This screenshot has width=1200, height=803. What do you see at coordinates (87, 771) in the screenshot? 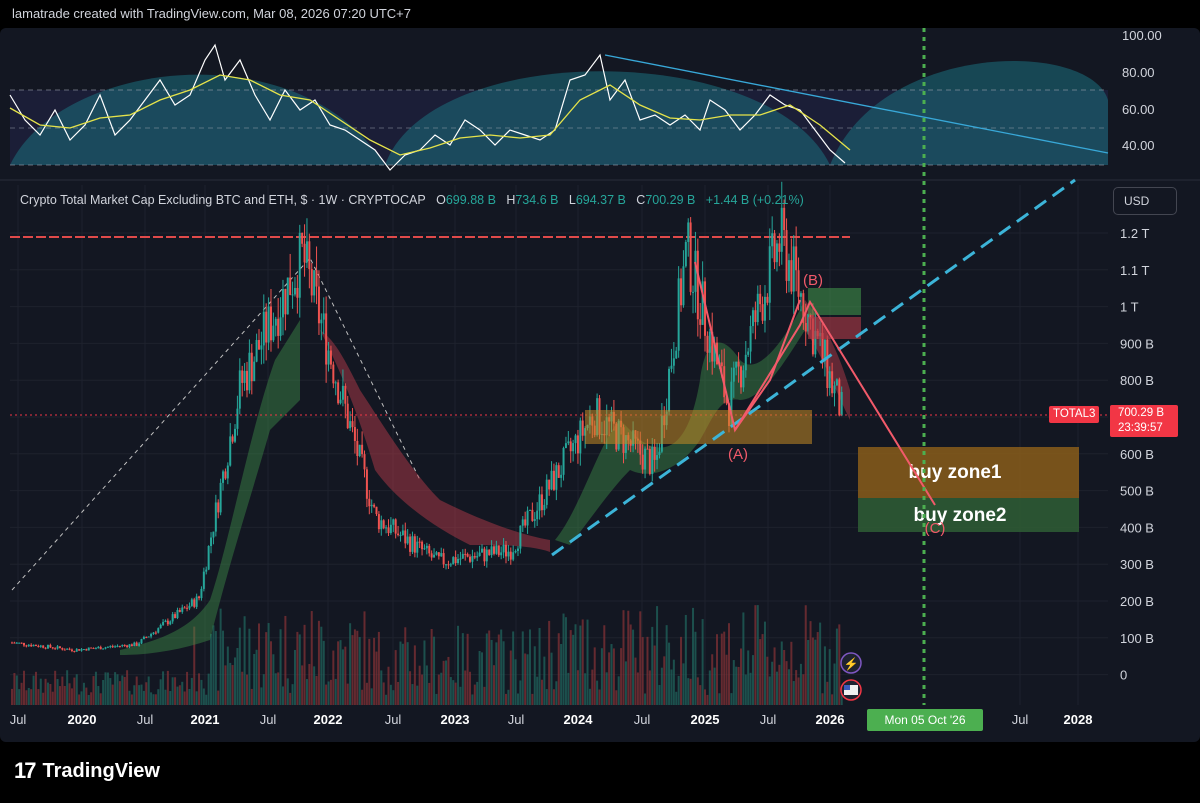
I see `tradingview-logo: 17 TradingView` at bounding box center [87, 771].